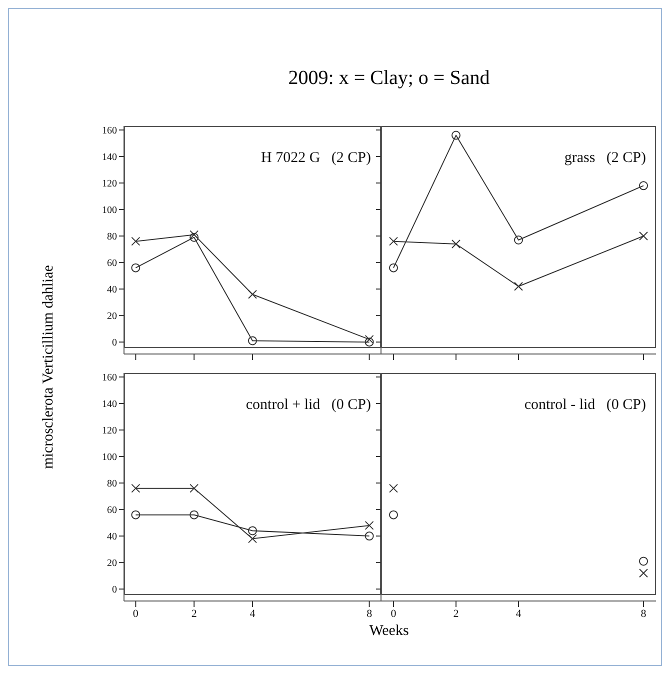 The height and width of the screenshot is (674, 670). Describe the element at coordinates (49, 367) in the screenshot. I see `y-axis-title: microsclerota Verticillium dahliae` at that location.